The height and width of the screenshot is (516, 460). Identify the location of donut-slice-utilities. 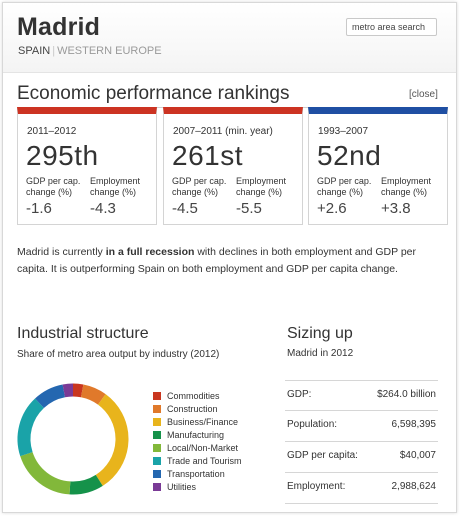
(68, 390).